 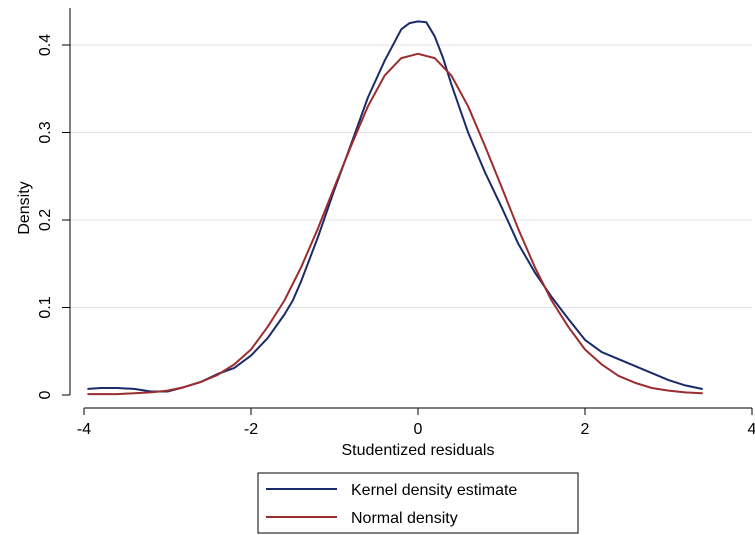 What do you see at coordinates (45, 394) in the screenshot?
I see `y-tick-label-0: 0` at bounding box center [45, 394].